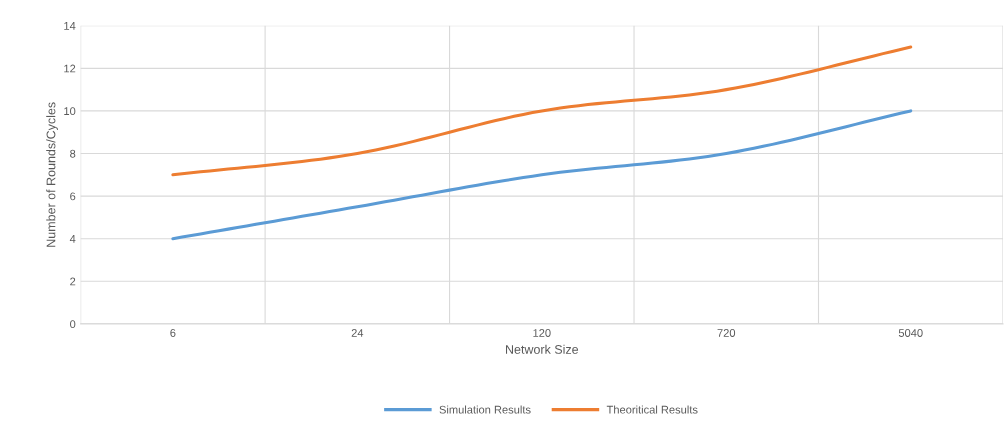  Describe the element at coordinates (72, 239) in the screenshot. I see `y-tick-label: 4` at that location.